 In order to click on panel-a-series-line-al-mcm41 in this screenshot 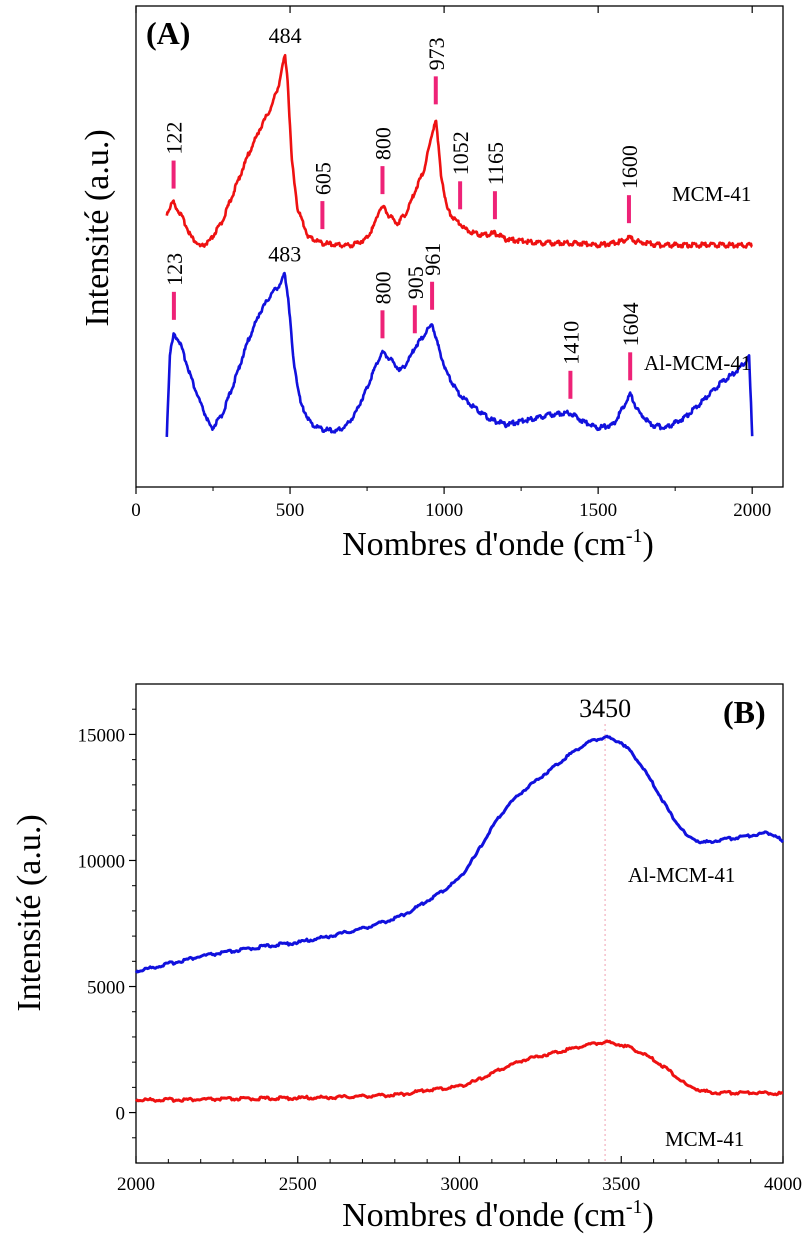, I will do `click(459, 354)`.